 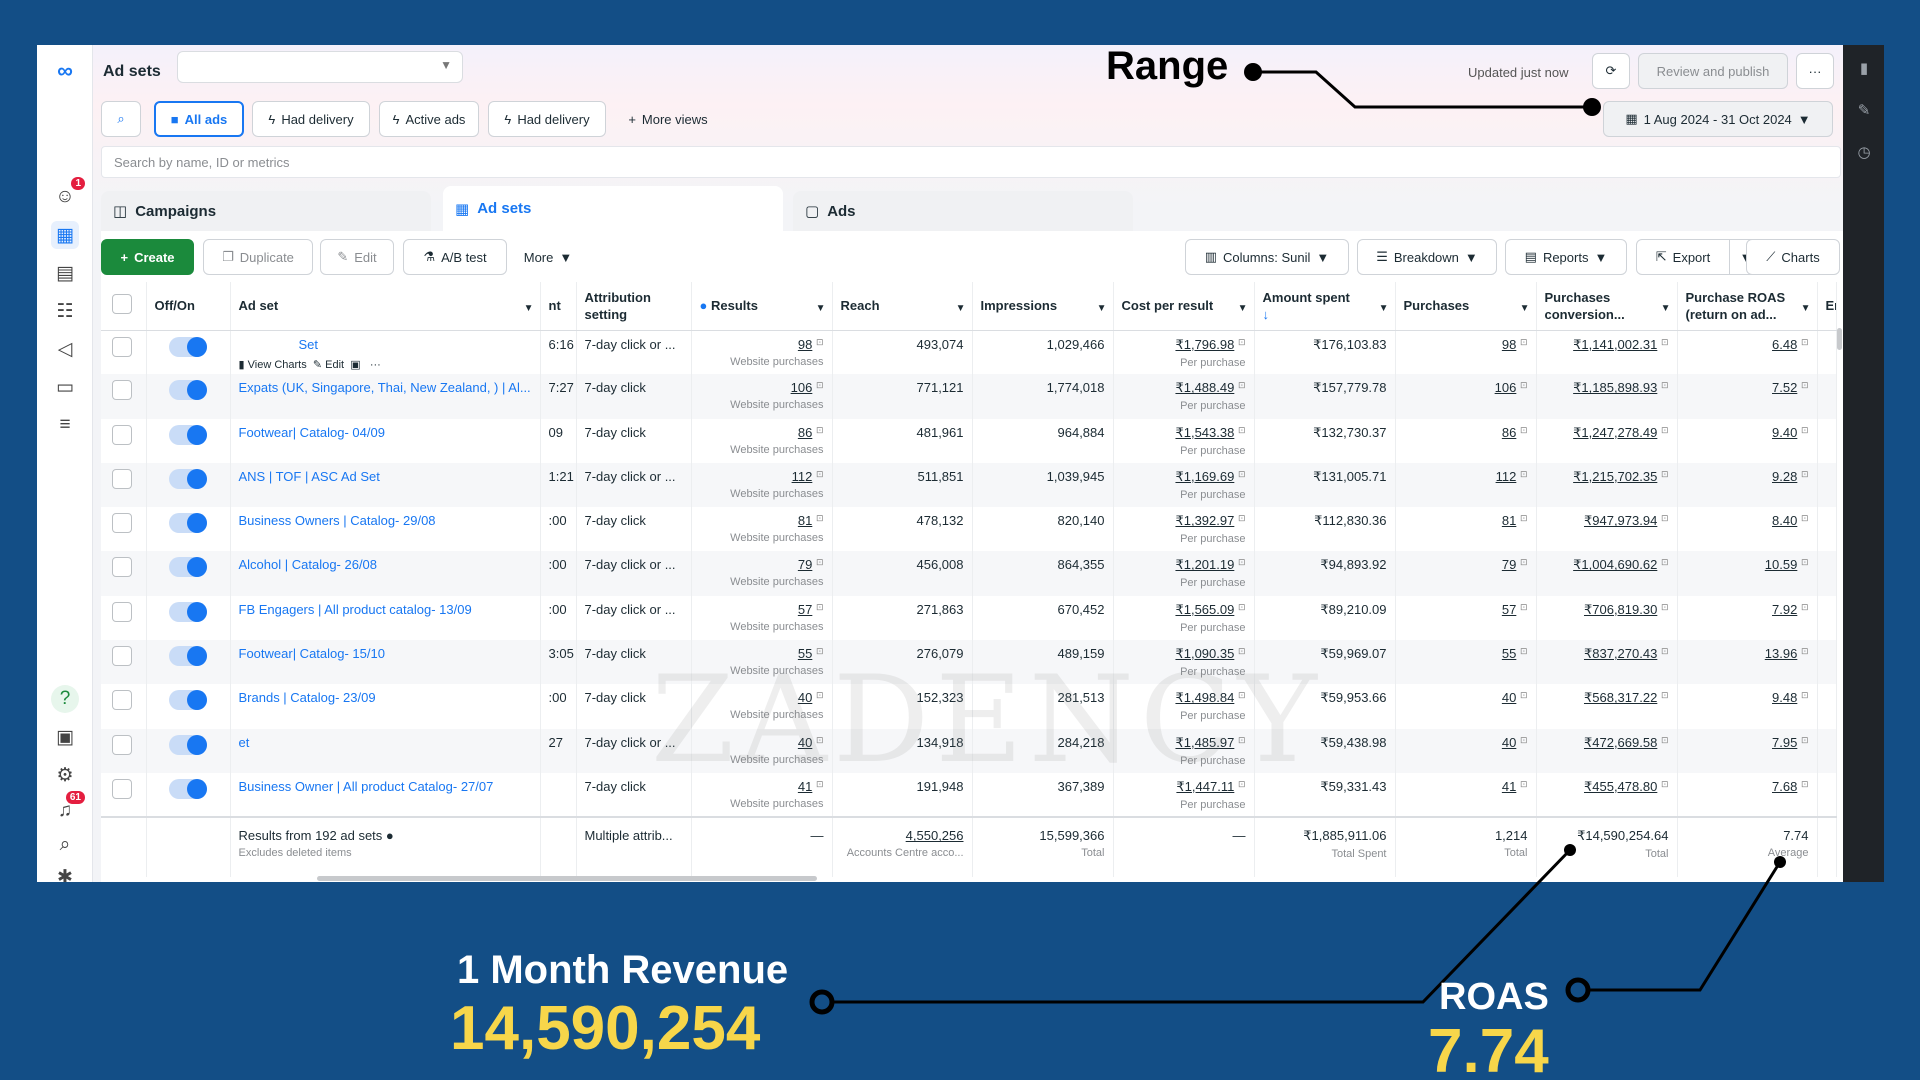 I want to click on results-value: 86, so click(x=805, y=432).